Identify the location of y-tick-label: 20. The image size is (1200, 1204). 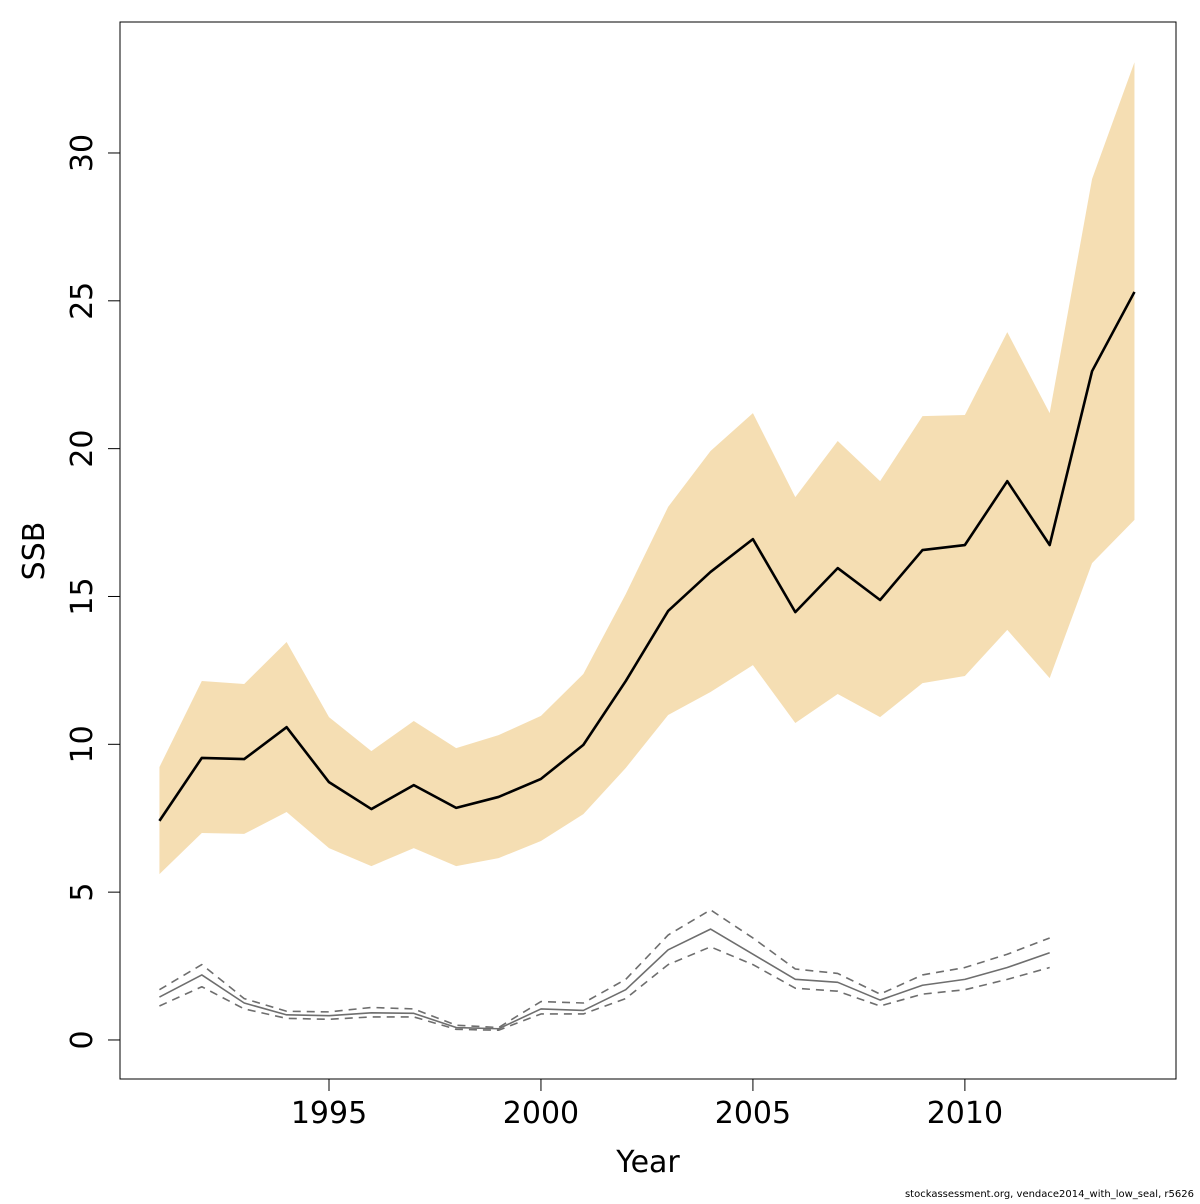
(82, 449).